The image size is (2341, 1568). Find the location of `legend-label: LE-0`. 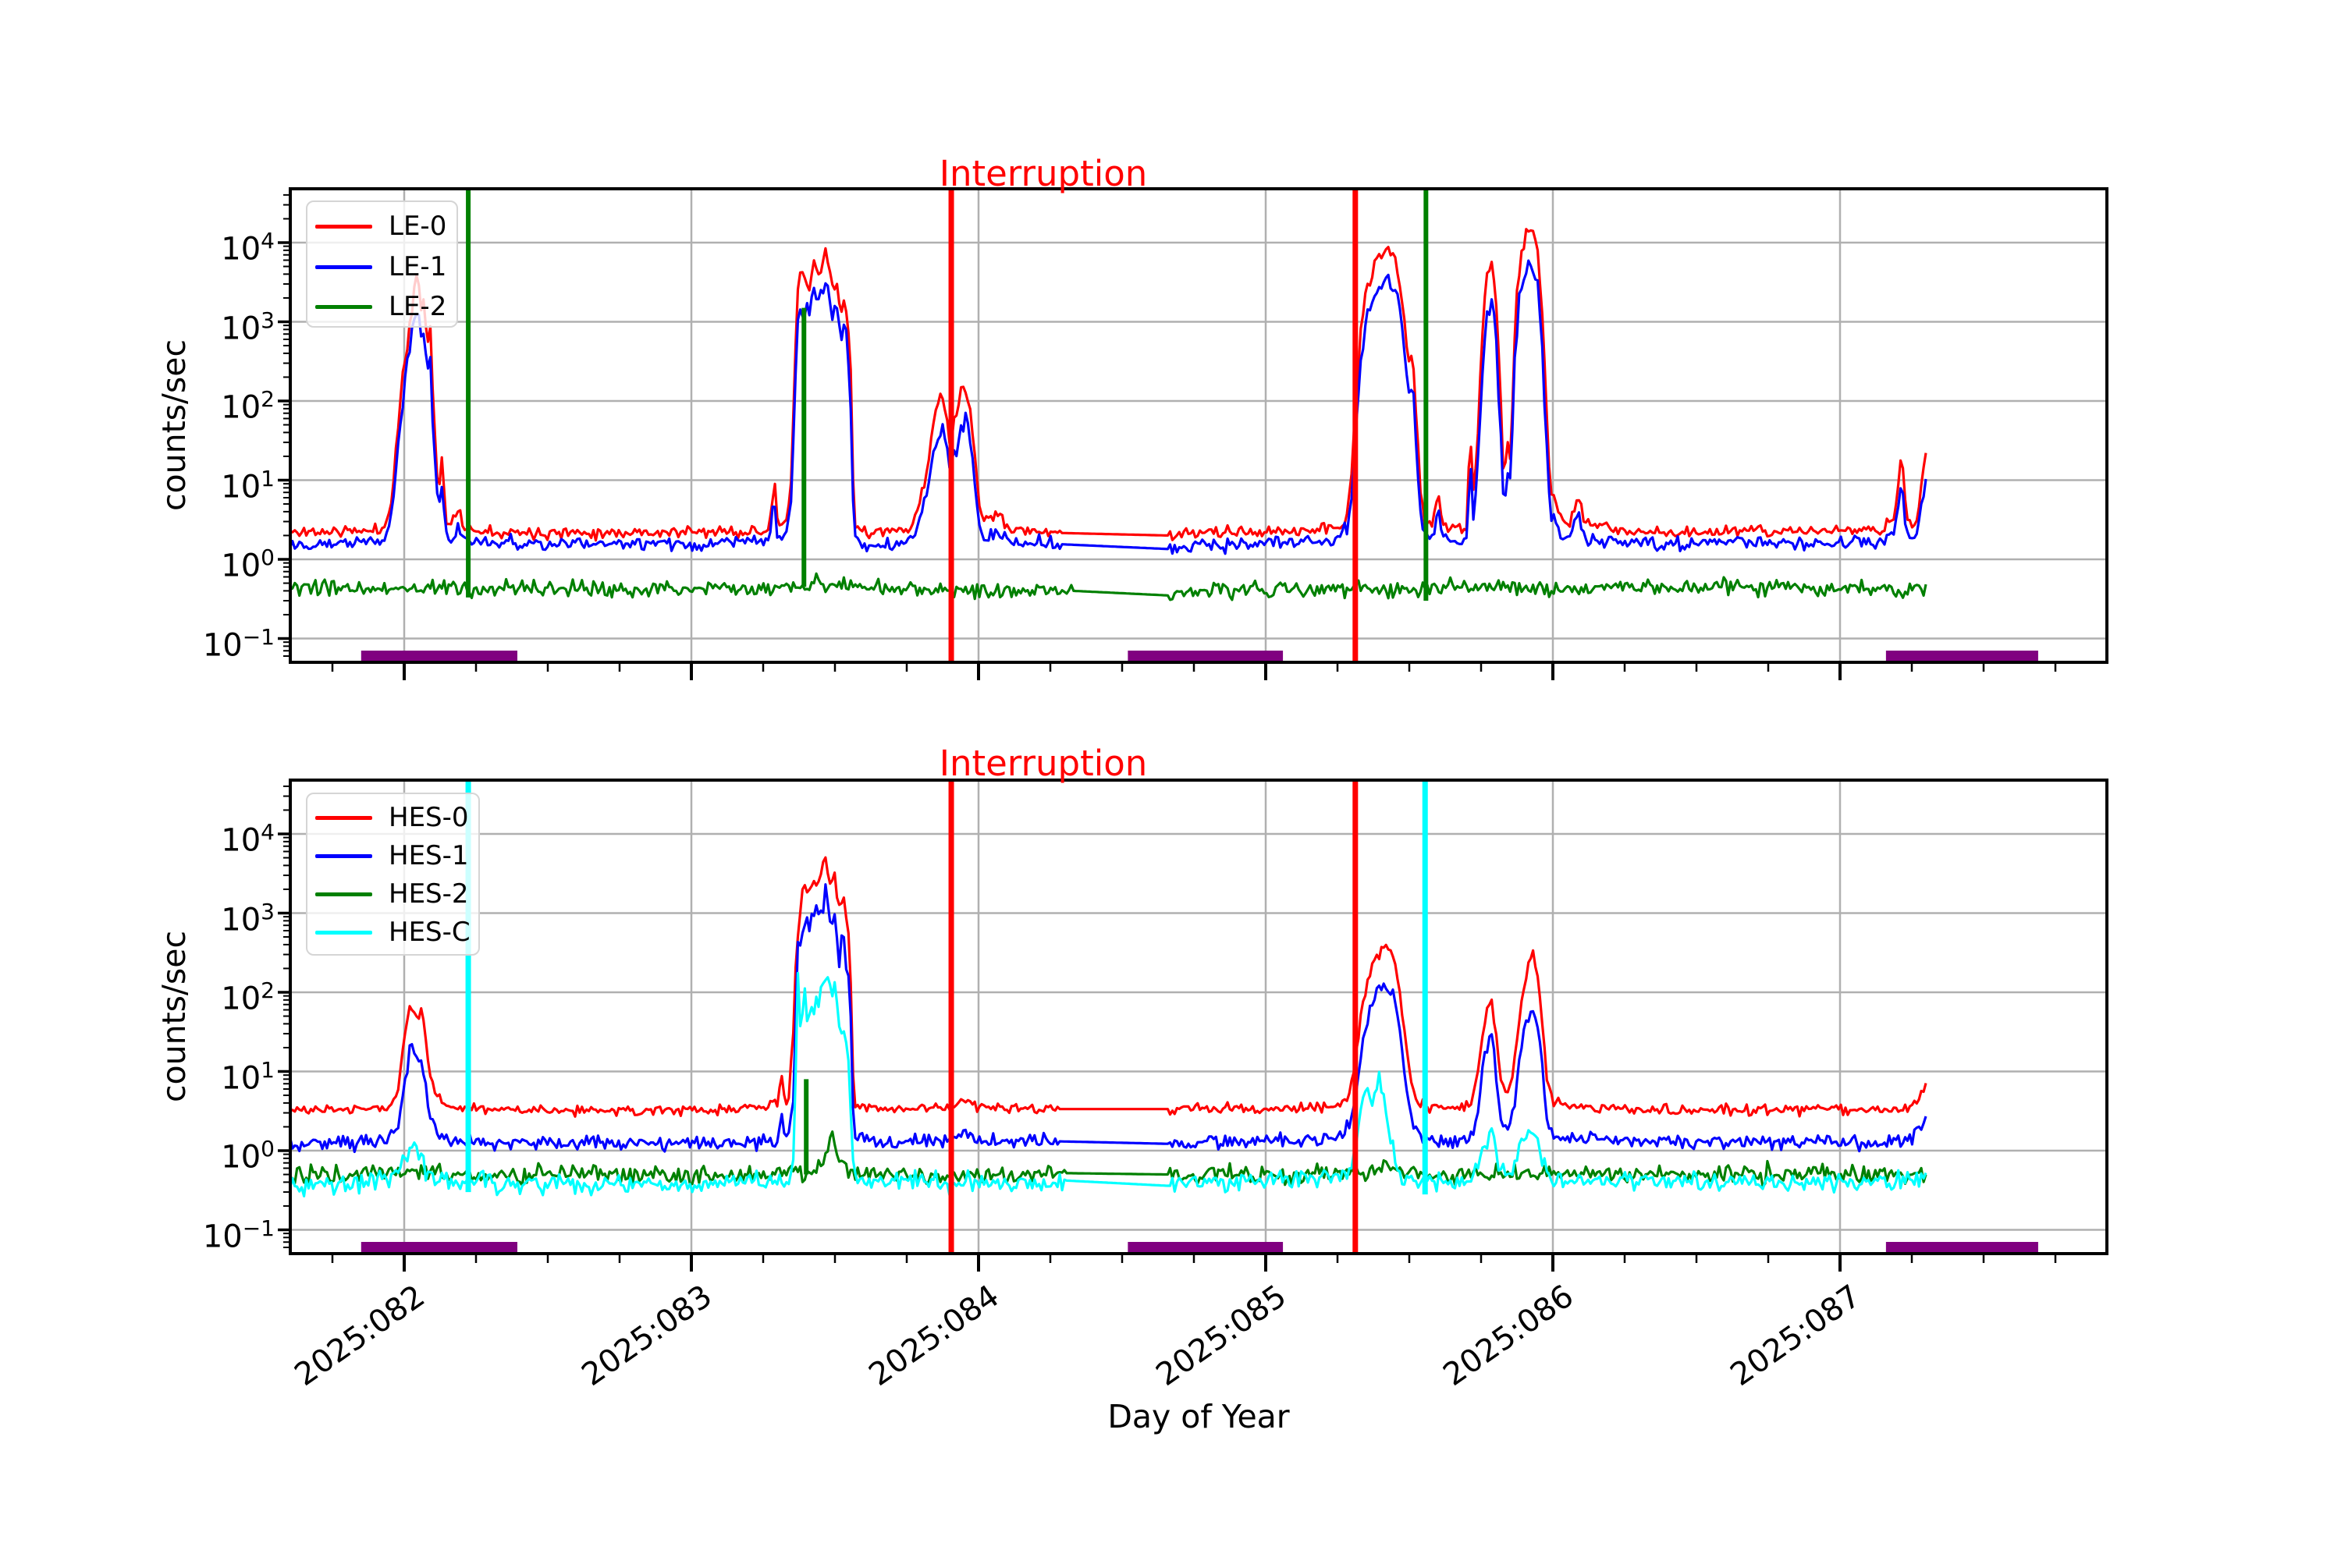

legend-label: LE-0 is located at coordinates (418, 227).